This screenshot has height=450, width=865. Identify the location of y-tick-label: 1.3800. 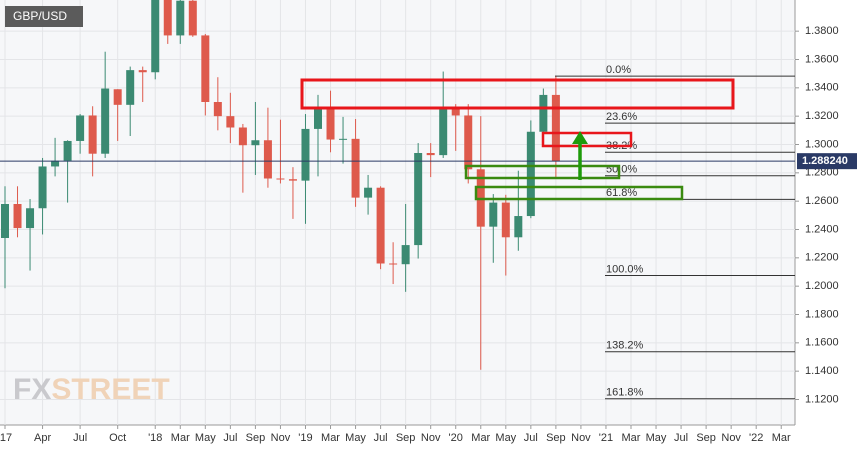
(822, 31).